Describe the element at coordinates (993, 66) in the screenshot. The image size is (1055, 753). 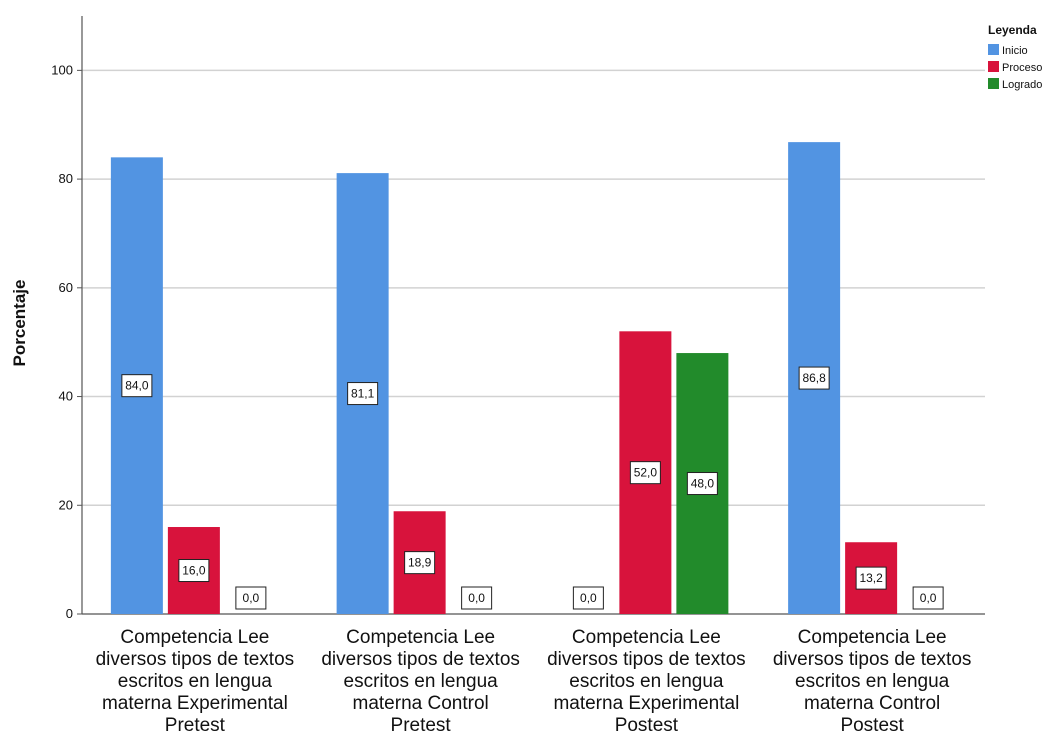
I see `legend-swatch-proceso` at that location.